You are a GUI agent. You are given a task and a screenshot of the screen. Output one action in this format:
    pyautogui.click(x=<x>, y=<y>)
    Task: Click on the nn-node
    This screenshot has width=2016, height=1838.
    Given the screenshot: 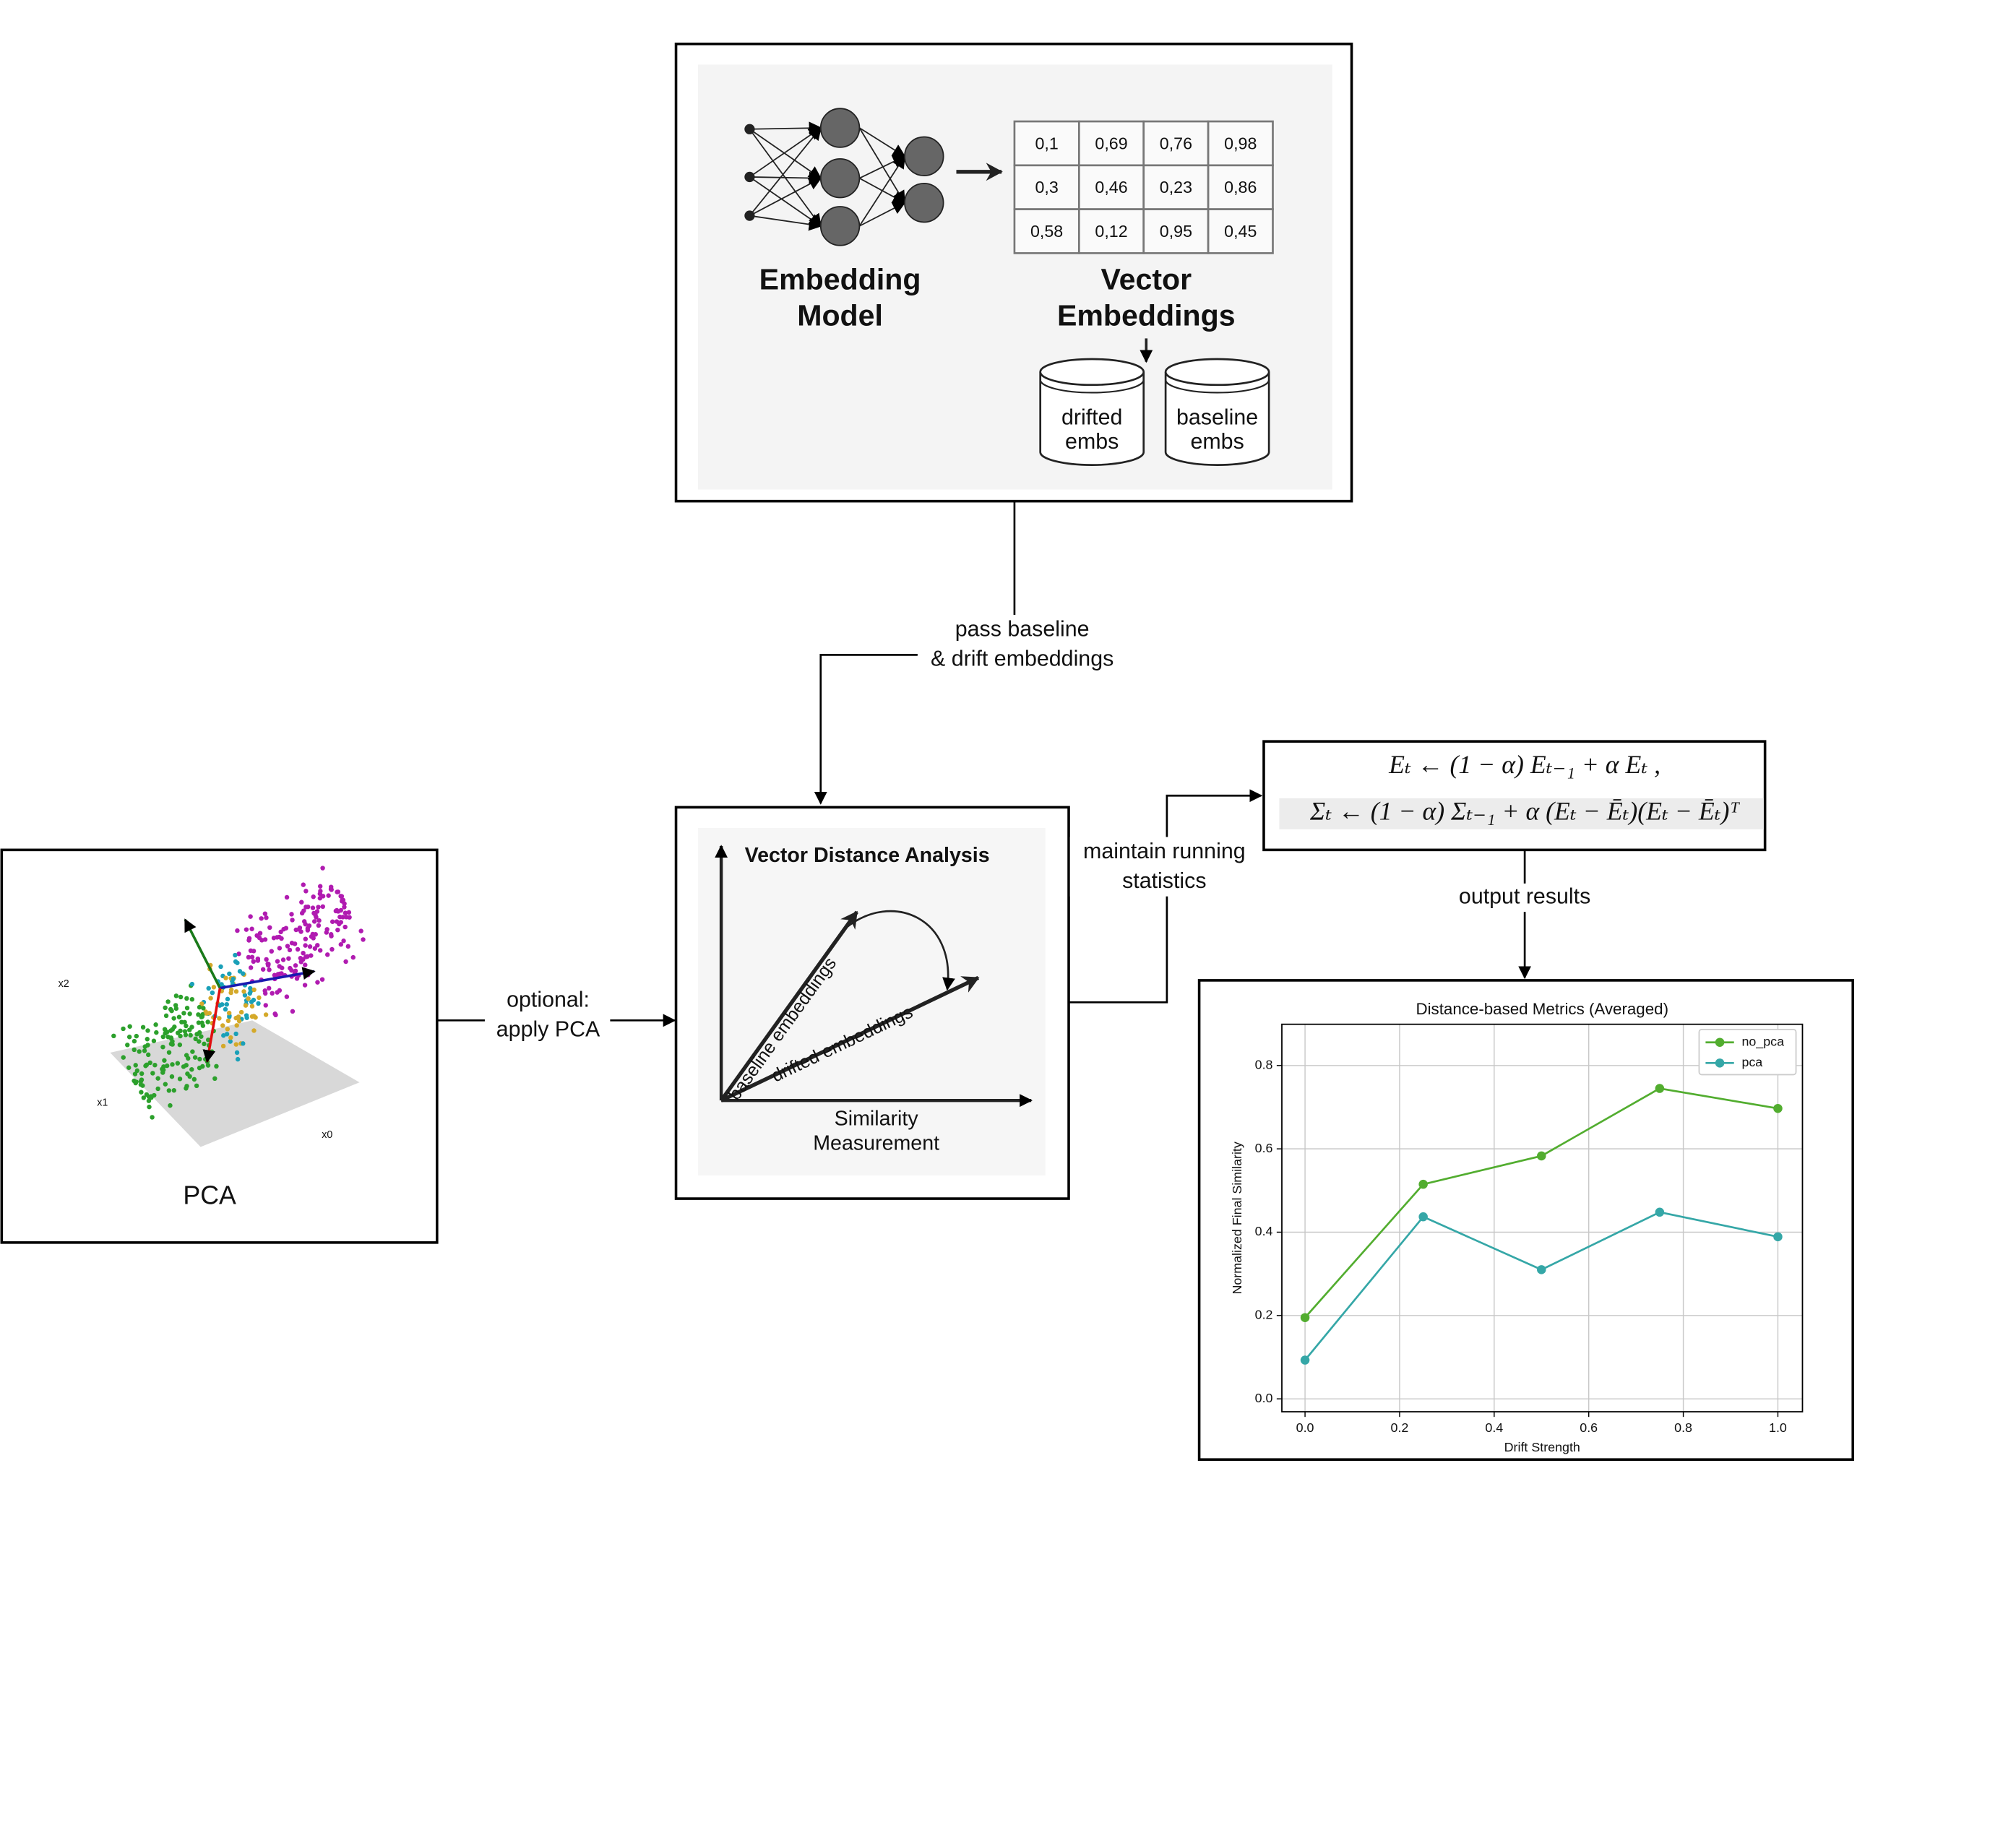 What is the action you would take?
    pyautogui.click(x=924, y=202)
    